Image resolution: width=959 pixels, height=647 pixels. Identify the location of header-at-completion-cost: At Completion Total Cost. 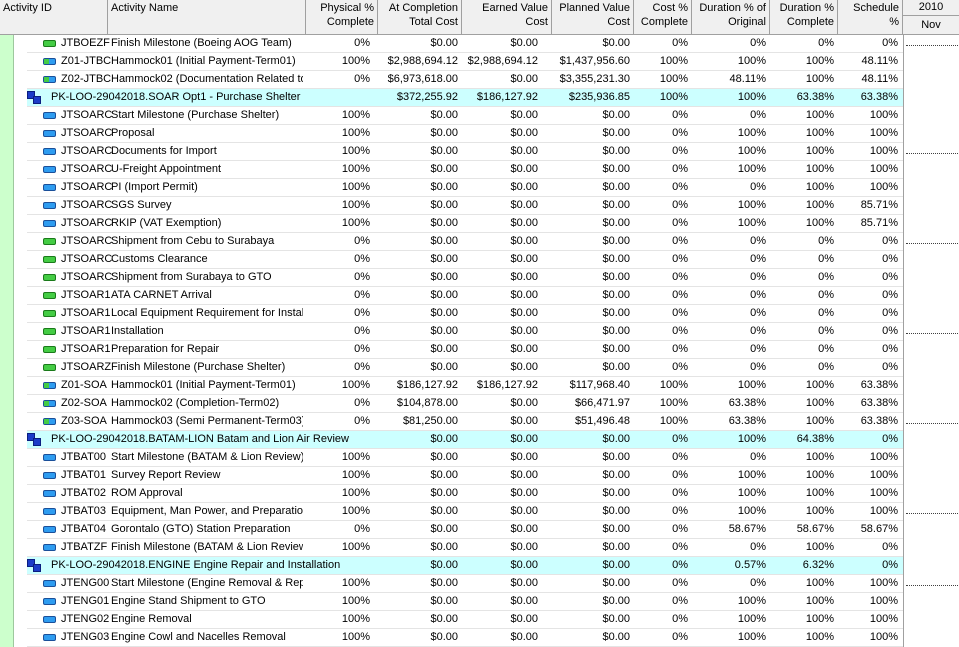
(420, 17).